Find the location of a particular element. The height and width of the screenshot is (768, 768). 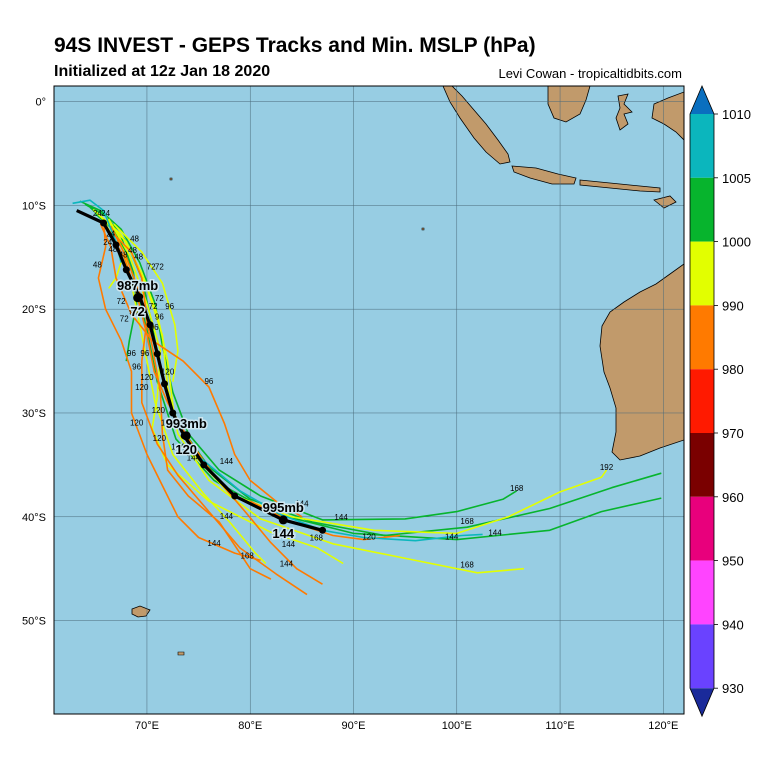

colorbar-level-label: 940 is located at coordinates (733, 624).